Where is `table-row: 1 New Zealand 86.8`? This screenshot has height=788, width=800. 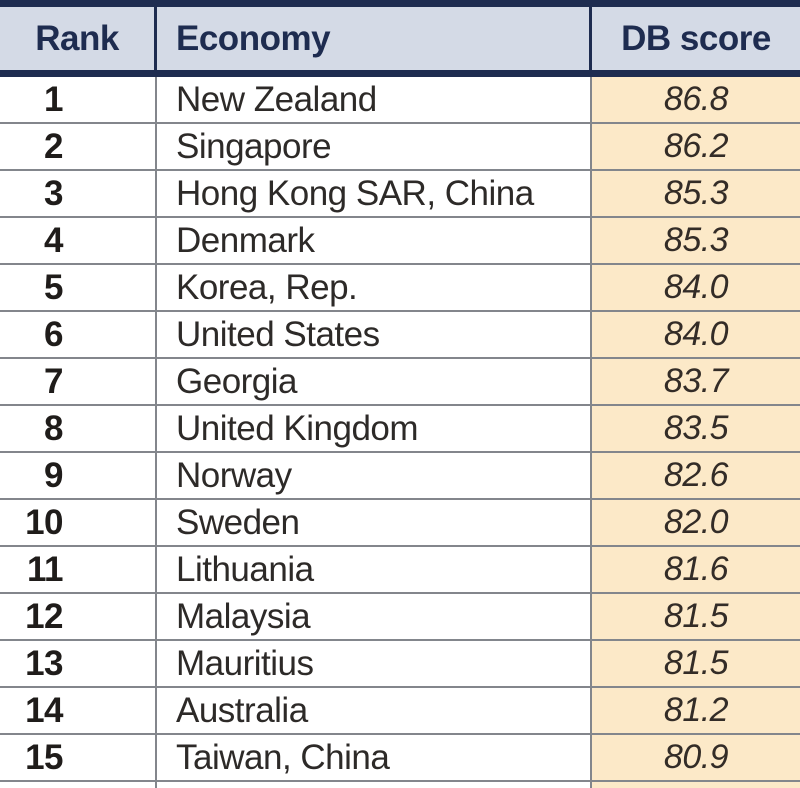 table-row: 1 New Zealand 86.8 is located at coordinates (400, 100).